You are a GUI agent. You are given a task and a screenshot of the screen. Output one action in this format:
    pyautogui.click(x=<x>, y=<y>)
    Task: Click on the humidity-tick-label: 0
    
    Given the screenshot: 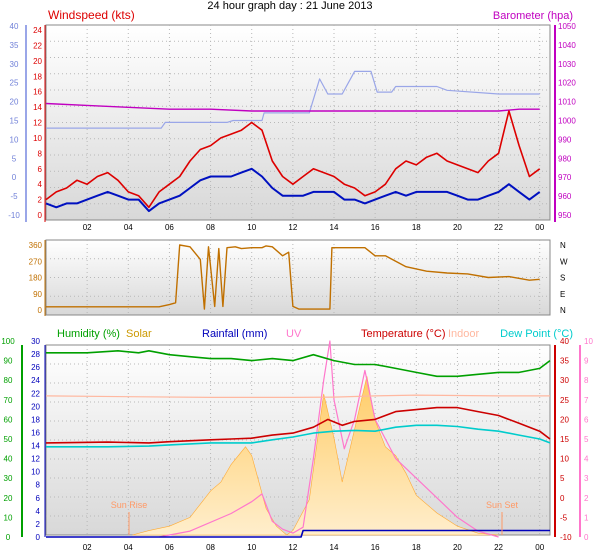 What is the action you would take?
    pyautogui.click(x=8, y=537)
    